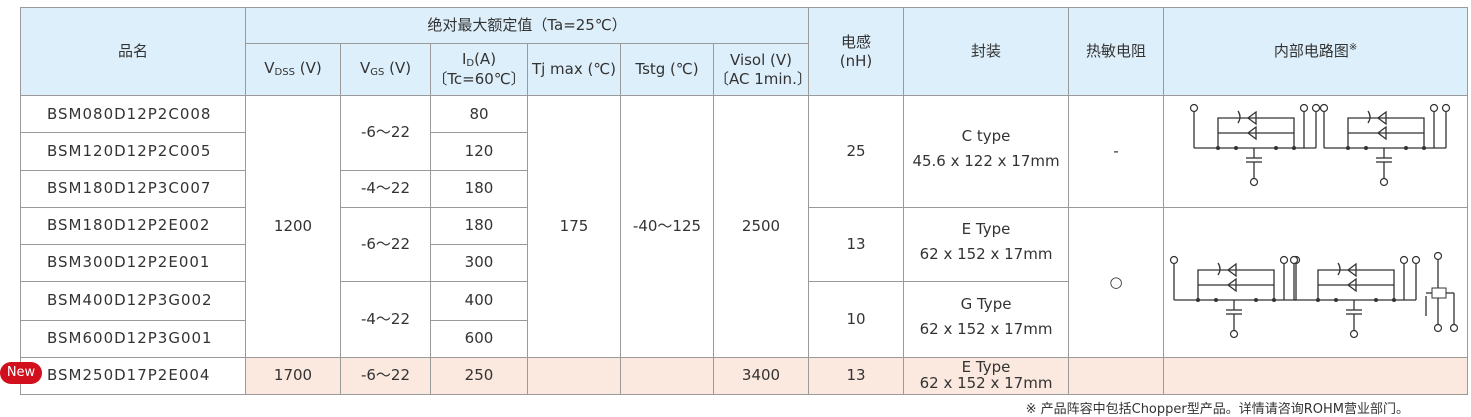 This screenshot has width=1471, height=417. What do you see at coordinates (133, 262) in the screenshot?
I see `cell: BSM300D12P2E001` at bounding box center [133, 262].